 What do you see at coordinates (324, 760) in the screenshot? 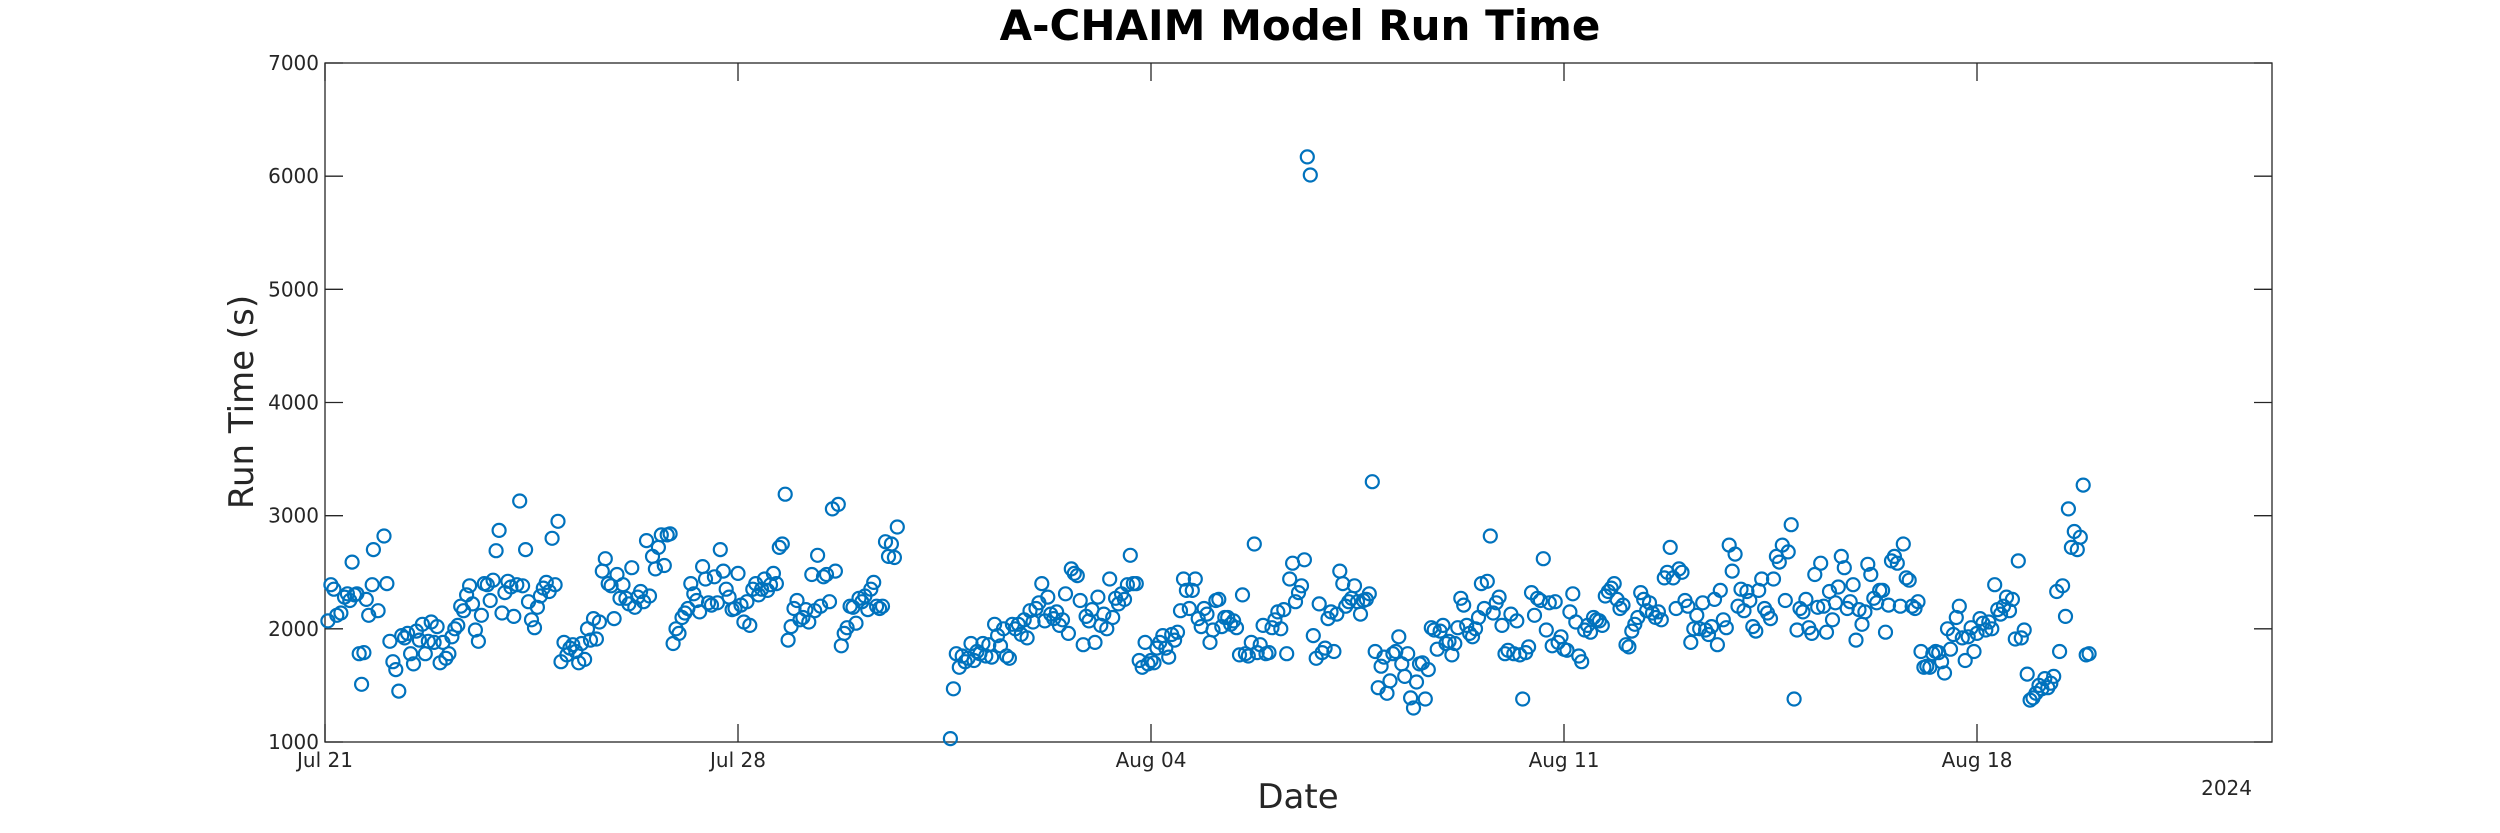
I see `x-tick-label: Jul 21` at bounding box center [324, 760].